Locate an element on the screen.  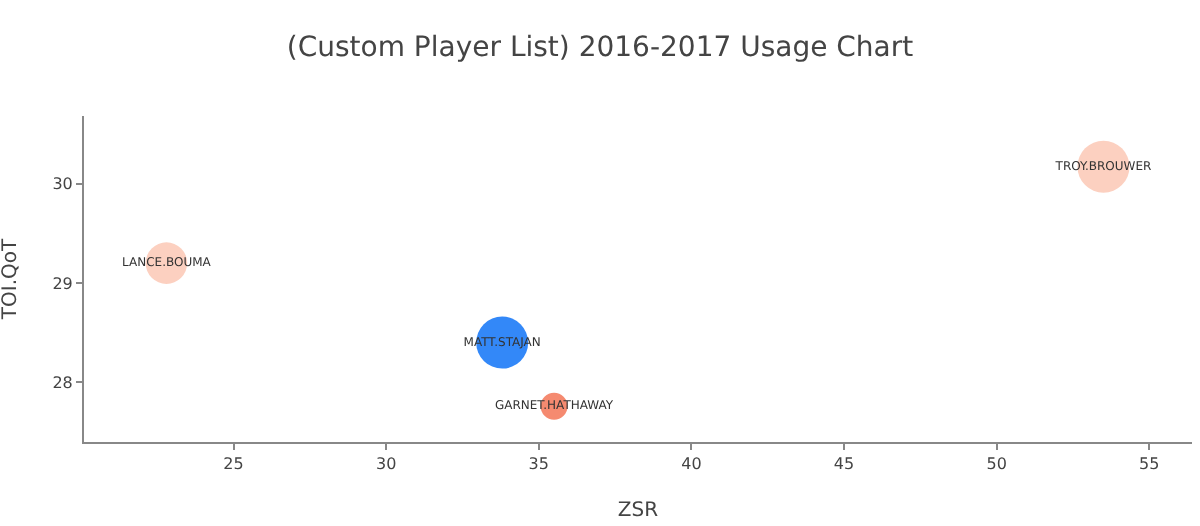
y-tick-label: 29 is located at coordinates (62, 283).